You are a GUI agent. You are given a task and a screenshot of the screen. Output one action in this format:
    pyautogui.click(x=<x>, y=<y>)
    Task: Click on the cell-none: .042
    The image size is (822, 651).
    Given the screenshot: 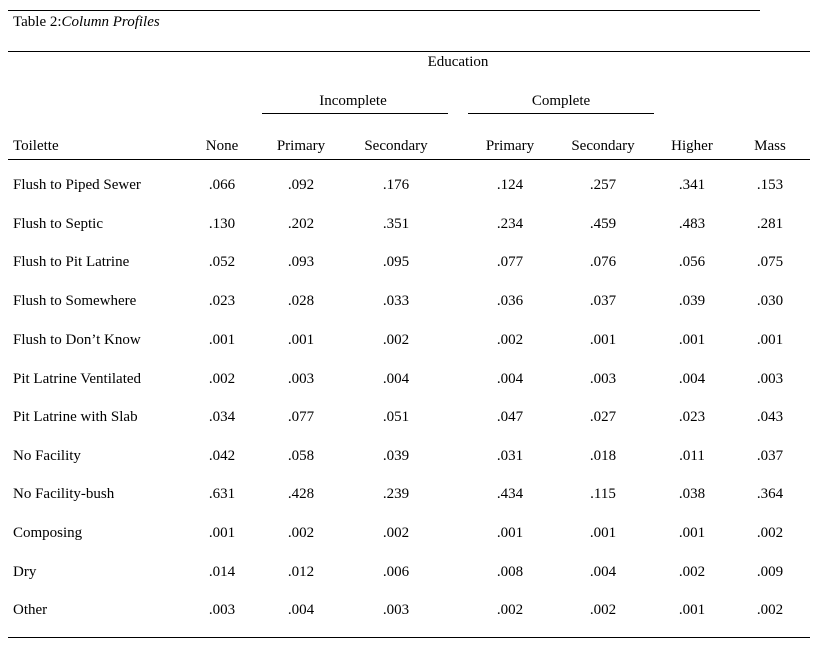 What is the action you would take?
    pyautogui.click(x=222, y=456)
    